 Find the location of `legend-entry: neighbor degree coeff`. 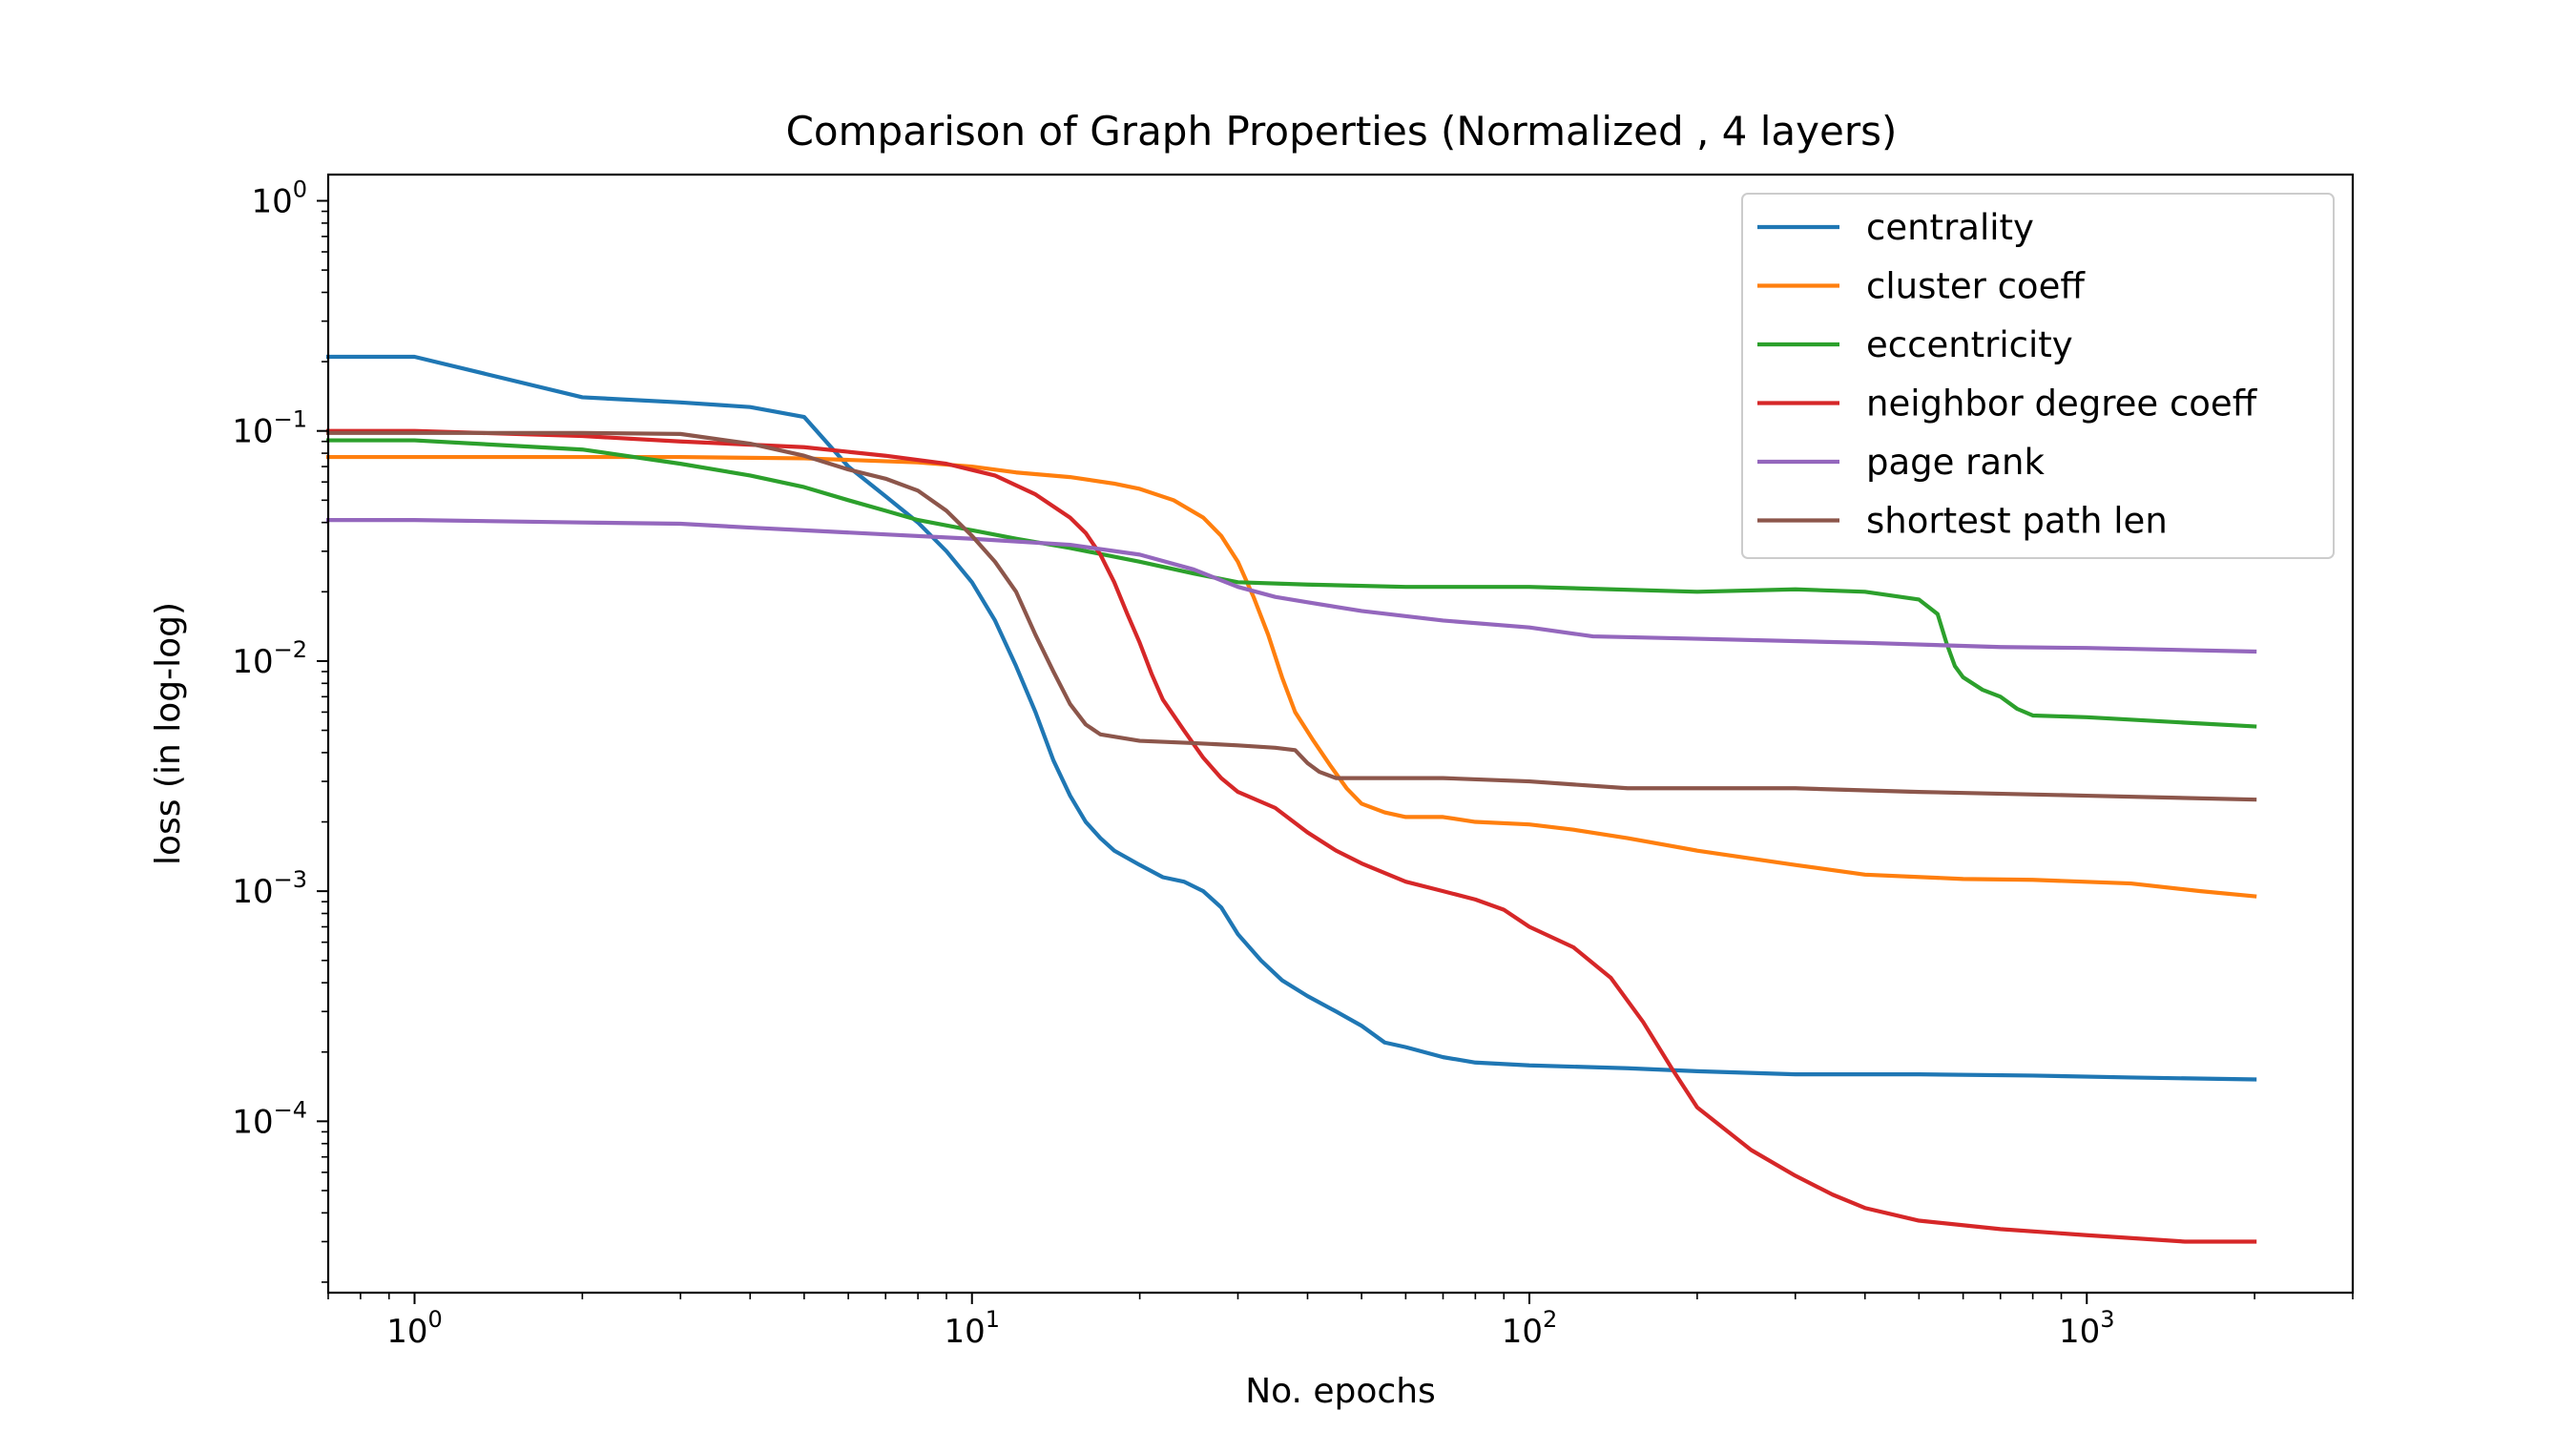

legend-entry: neighbor degree coeff is located at coordinates (2007, 404).